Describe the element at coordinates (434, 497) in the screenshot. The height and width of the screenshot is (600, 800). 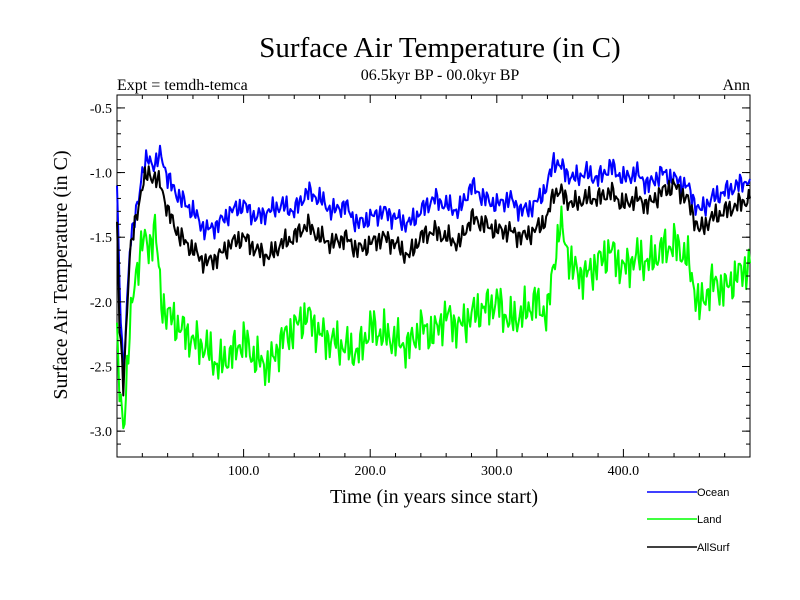
I see `x-axis-label: Time (in years since start)` at that location.